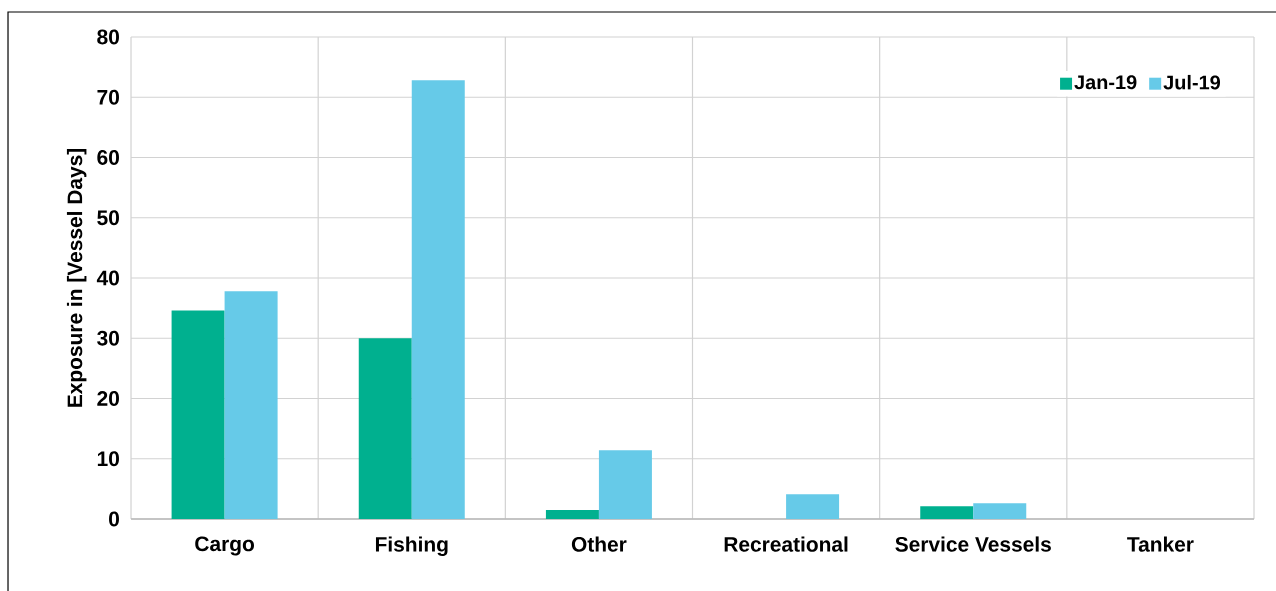 The height and width of the screenshot is (591, 1276). What do you see at coordinates (1160, 544) in the screenshot?
I see `x-tick-label: Tanker` at bounding box center [1160, 544].